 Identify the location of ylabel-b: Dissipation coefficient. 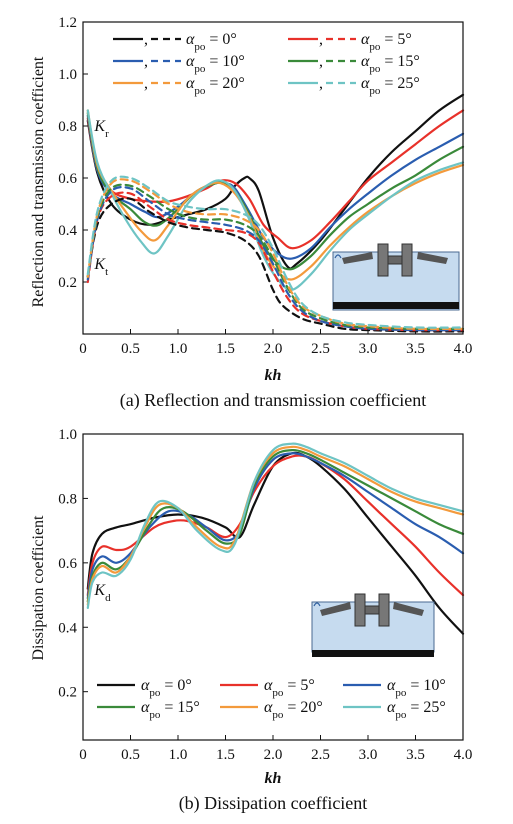
(38, 588).